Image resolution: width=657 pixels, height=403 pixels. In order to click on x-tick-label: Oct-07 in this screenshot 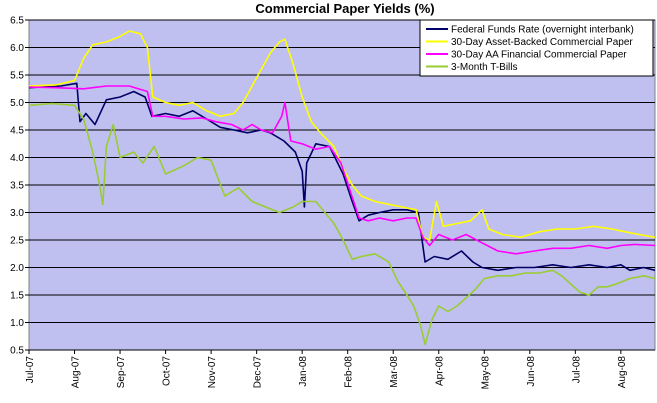, I will do `click(167, 371)`.